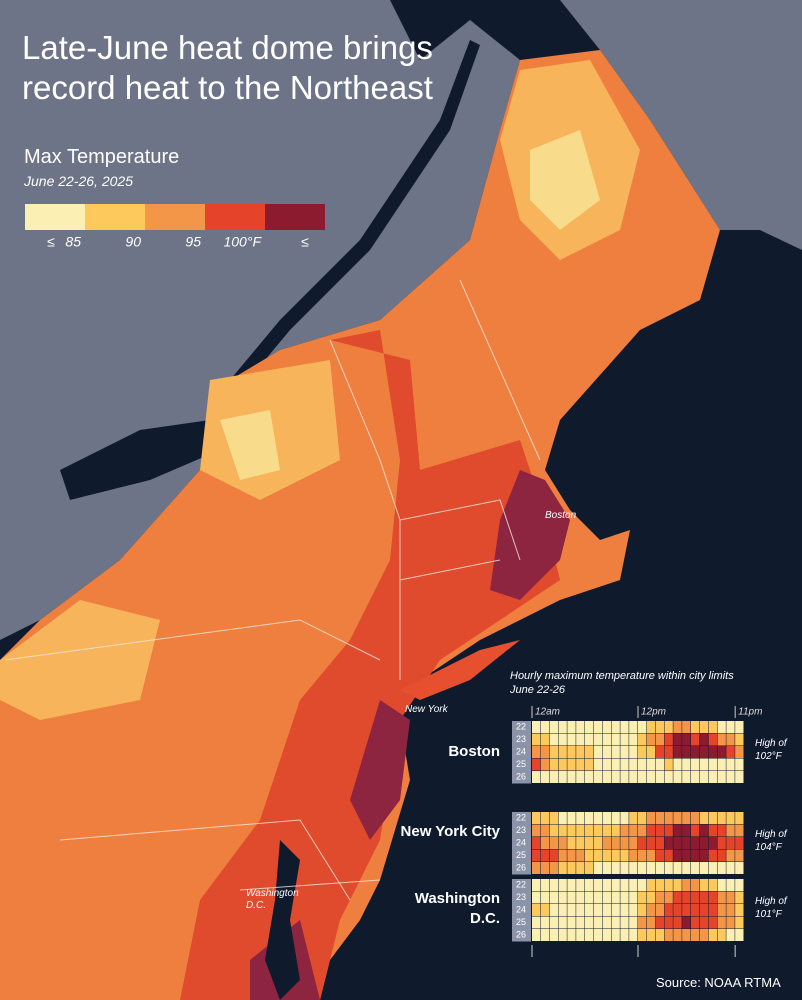 The height and width of the screenshot is (1000, 802). What do you see at coordinates (768, 757) in the screenshot?
I see `high-value: 102°F` at bounding box center [768, 757].